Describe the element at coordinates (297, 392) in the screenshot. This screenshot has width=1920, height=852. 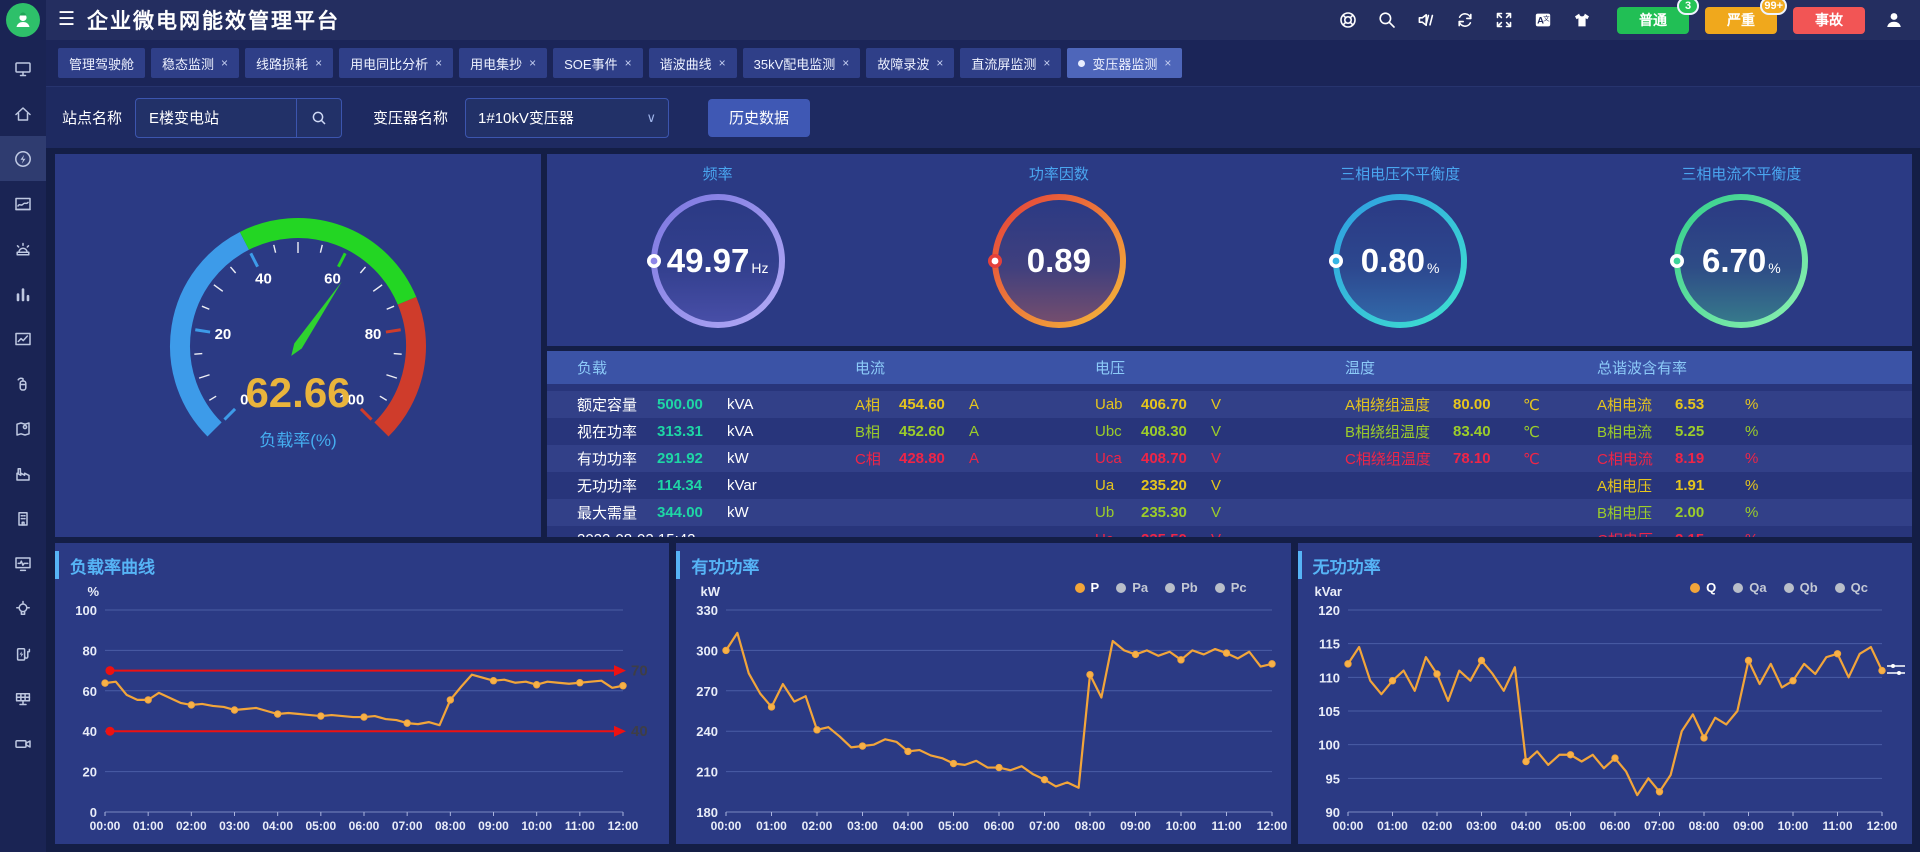
I see `load-rate-value: 62.66` at that location.